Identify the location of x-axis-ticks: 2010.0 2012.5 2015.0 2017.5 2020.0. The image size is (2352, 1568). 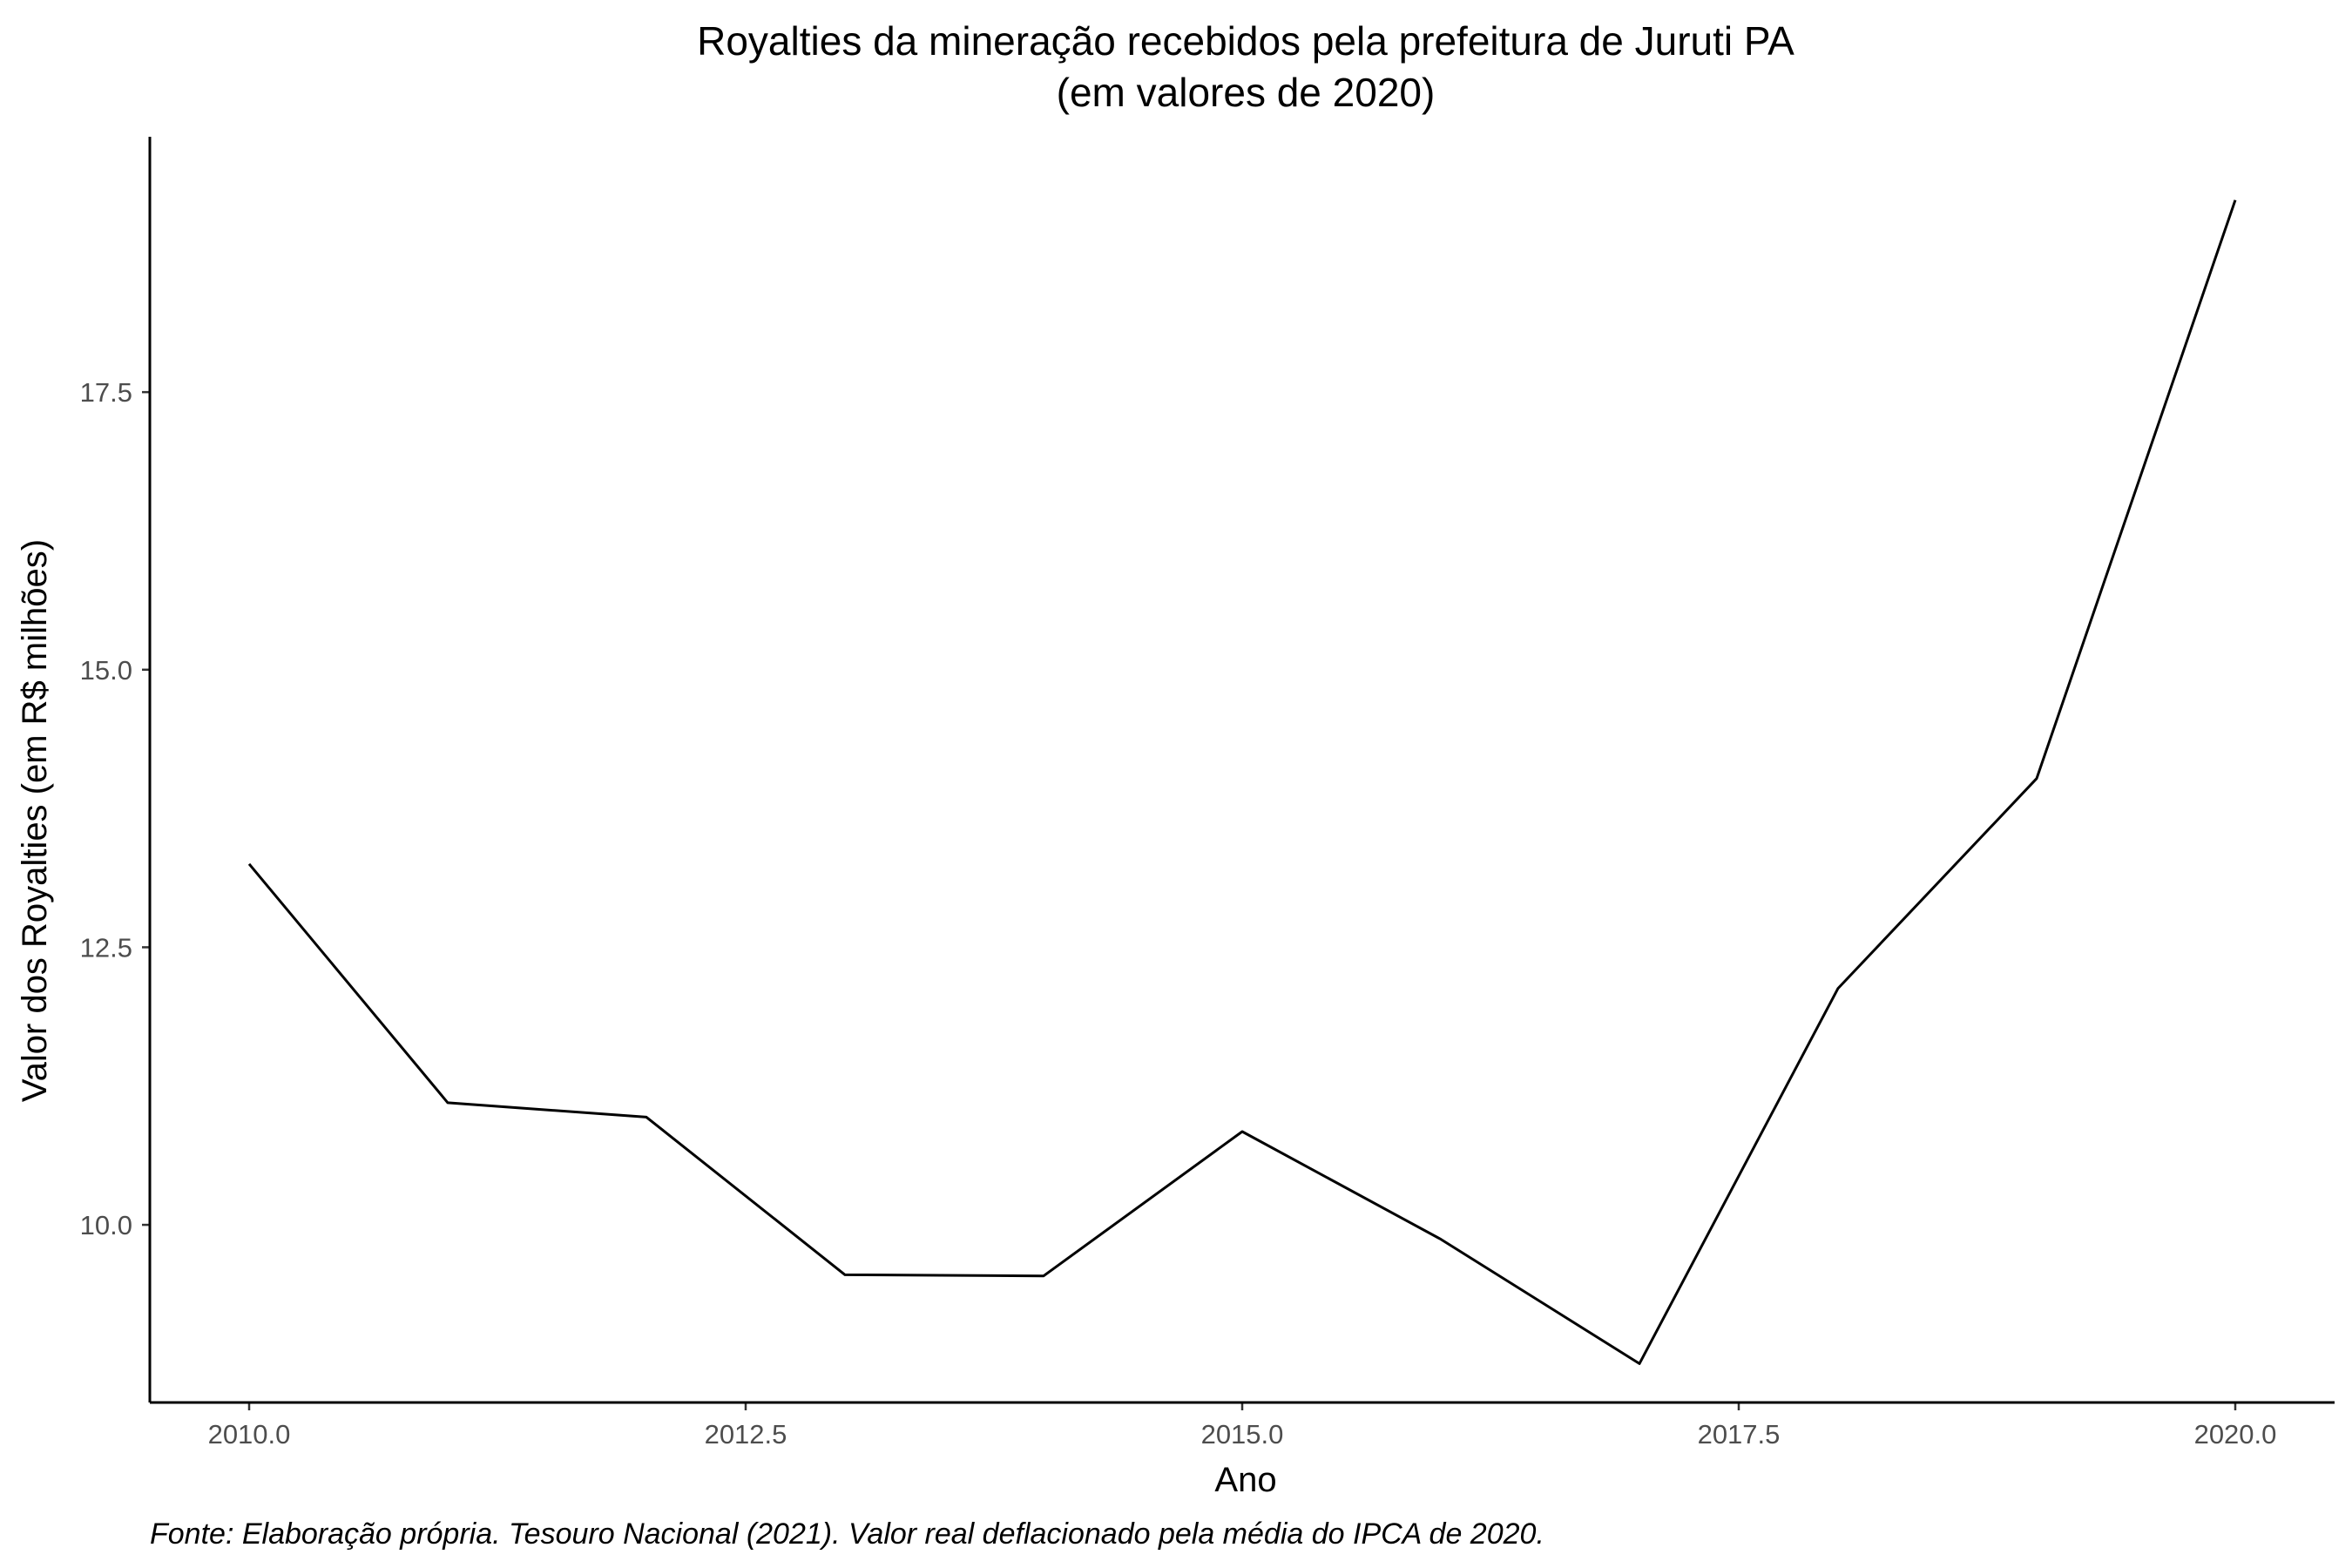
(1242, 1426).